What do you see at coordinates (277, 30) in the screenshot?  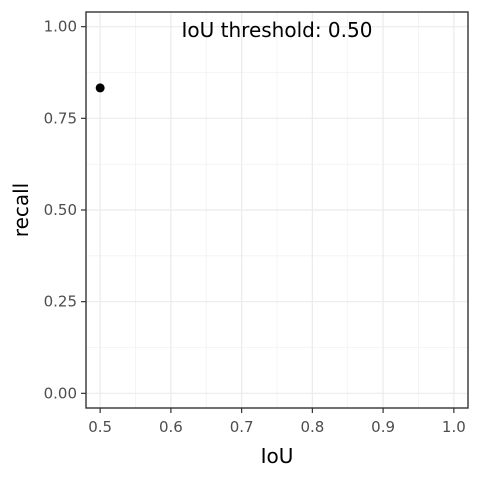 I see `threshold-annotation: IoU threshold: 0.50` at bounding box center [277, 30].